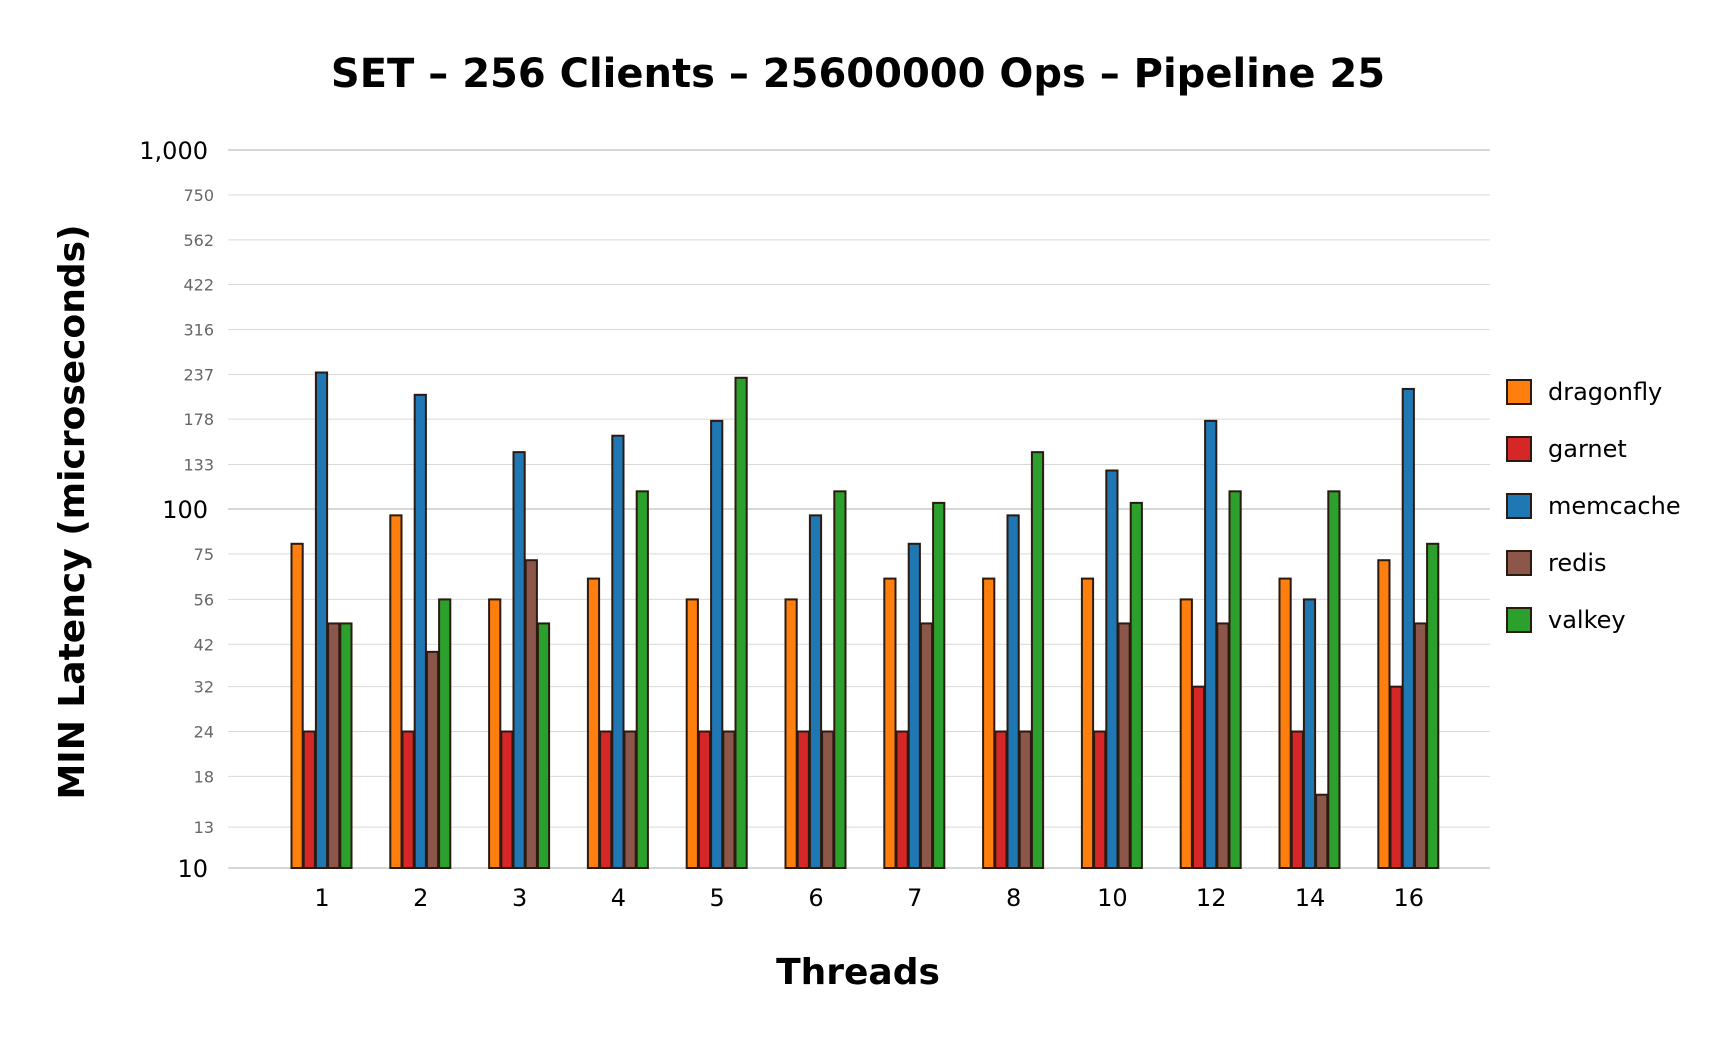  Describe the element at coordinates (198, 419) in the screenshot. I see `y-tick-label: 178` at that location.